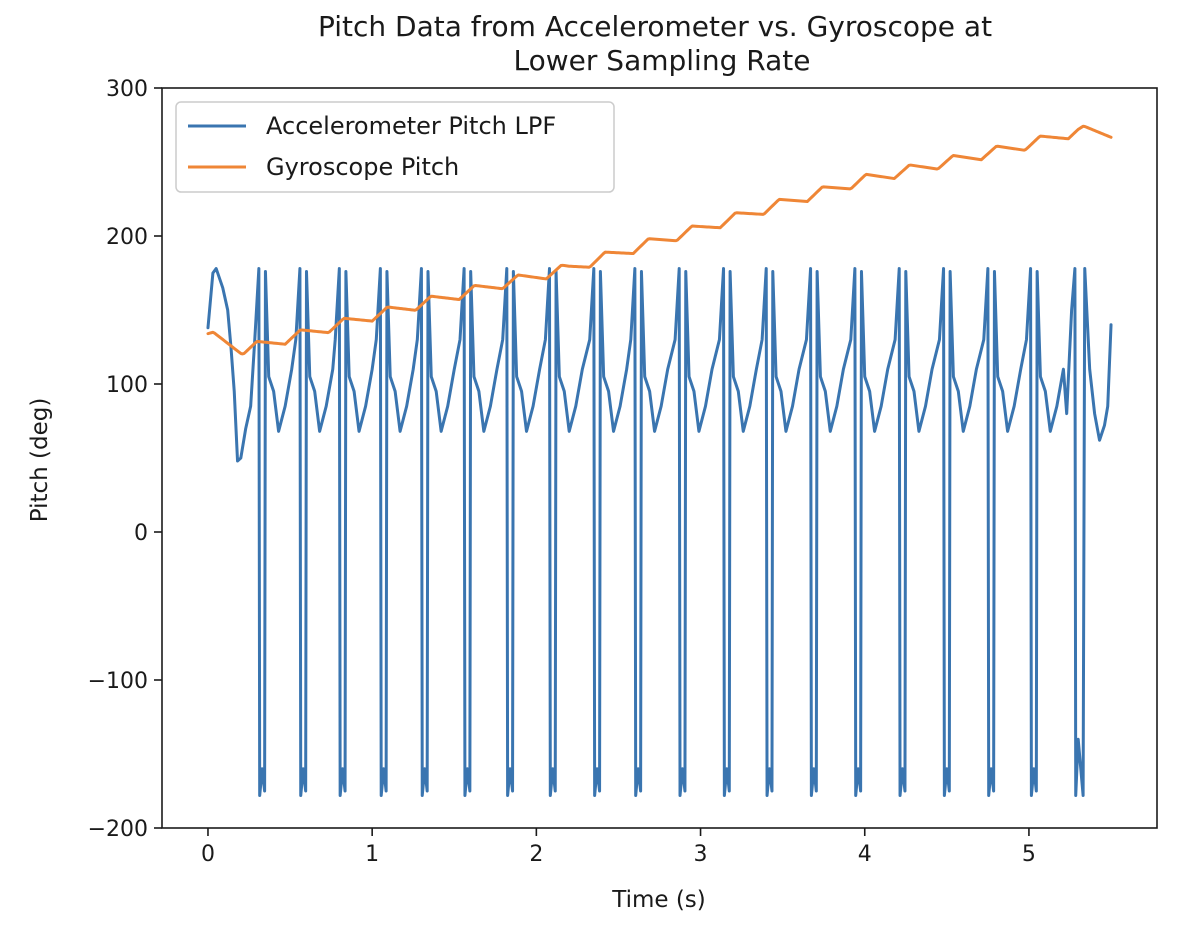 The height and width of the screenshot is (930, 1190). Describe the element at coordinates (40, 460) in the screenshot. I see `y-axis-label: Pitch (deg)` at that location.